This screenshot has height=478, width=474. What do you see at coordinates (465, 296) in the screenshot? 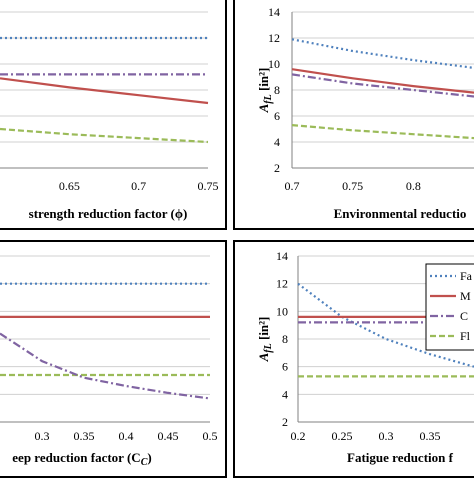
I see `legend-entry-label: M` at bounding box center [465, 296].